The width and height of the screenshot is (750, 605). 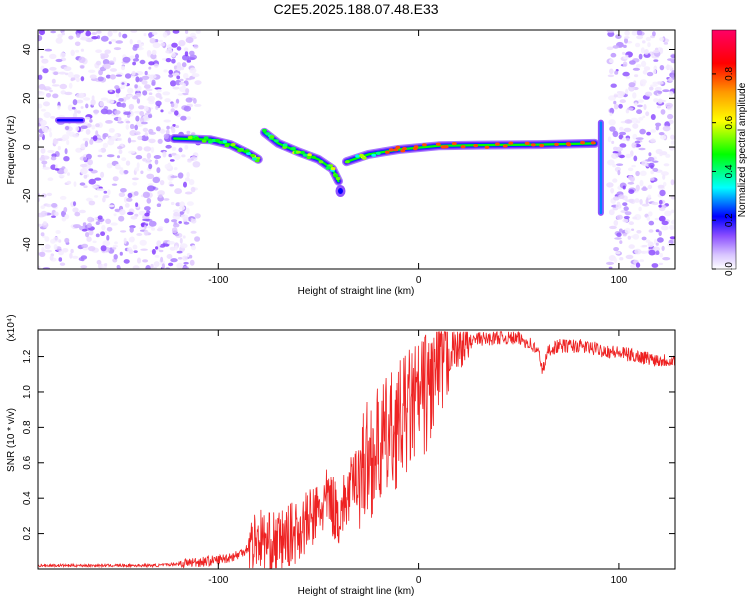 I want to click on feature-low-freq blob-core, so click(x=340, y=190).